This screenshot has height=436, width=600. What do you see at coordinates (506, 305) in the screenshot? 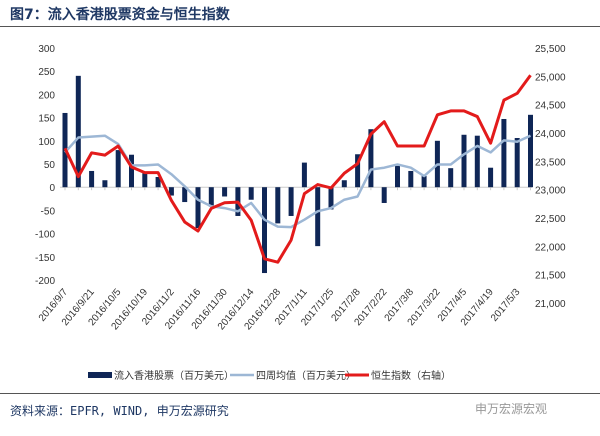
I see `x-axis-tick-label: 2017/5/3` at bounding box center [506, 305].